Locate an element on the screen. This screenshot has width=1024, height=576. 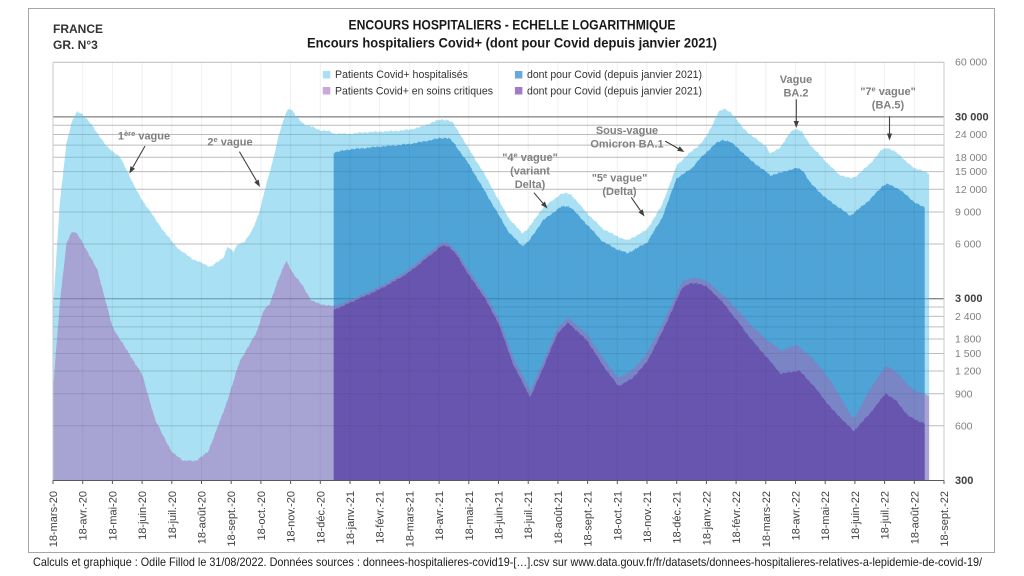
svg-text: 18-mars-20 is located at coordinates (54, 519).